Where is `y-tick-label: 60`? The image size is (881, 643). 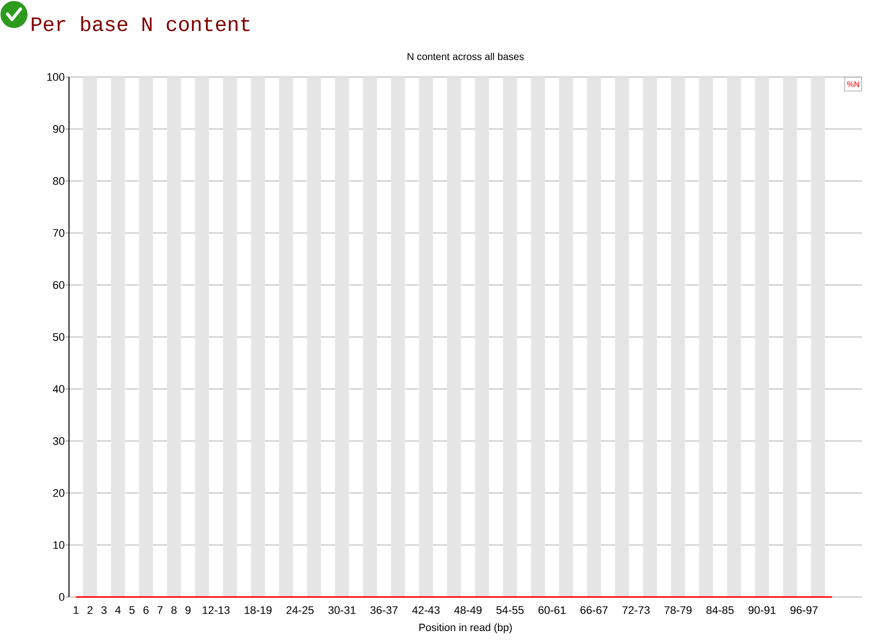 y-tick-label: 60 is located at coordinates (58, 285).